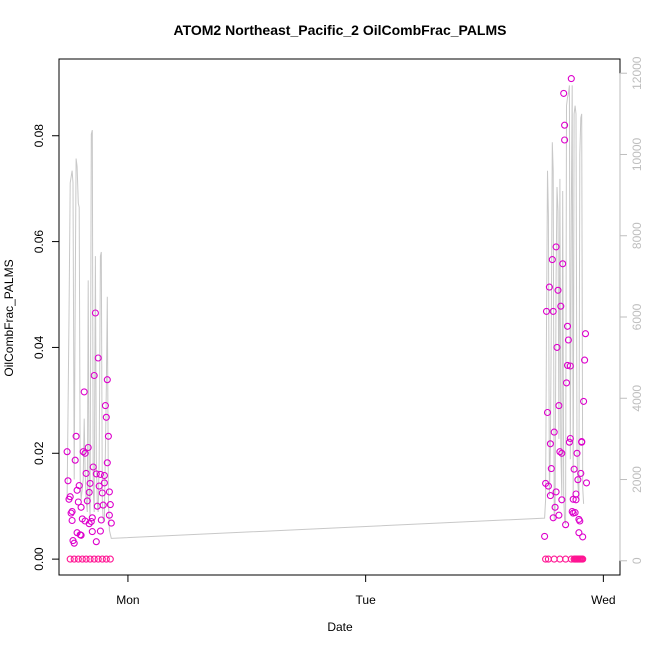  What do you see at coordinates (340, 627) in the screenshot?
I see `x-axis-label: Date` at bounding box center [340, 627].